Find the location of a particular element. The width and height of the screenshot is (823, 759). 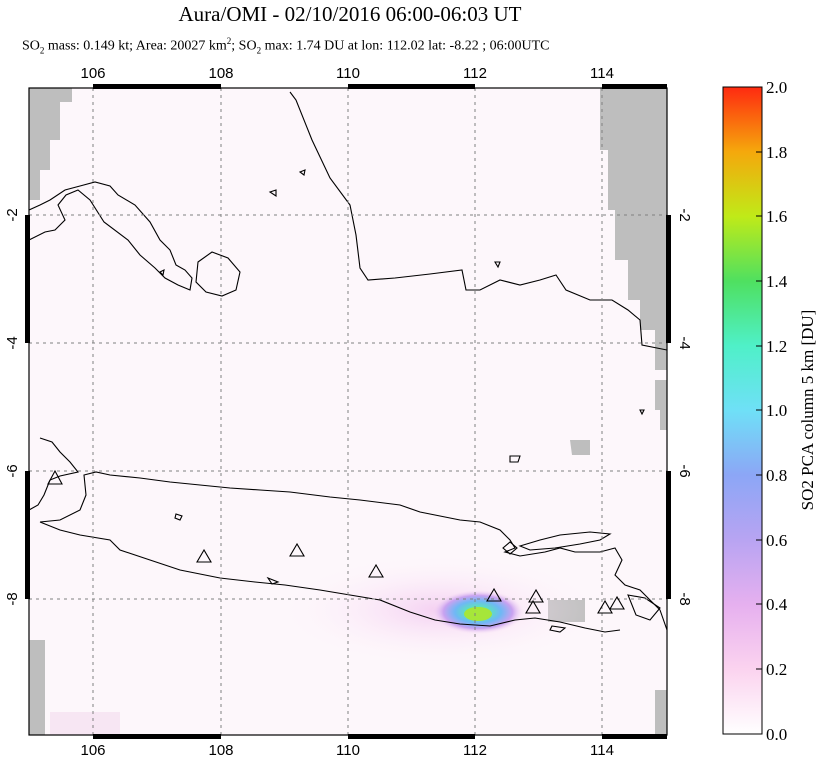

colorbar-tick-label: 1.6 is located at coordinates (776, 216).